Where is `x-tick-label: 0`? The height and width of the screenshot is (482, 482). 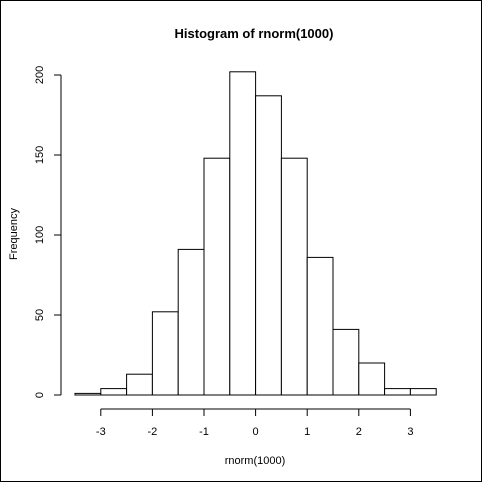 x-tick-label: 0 is located at coordinates (256, 432).